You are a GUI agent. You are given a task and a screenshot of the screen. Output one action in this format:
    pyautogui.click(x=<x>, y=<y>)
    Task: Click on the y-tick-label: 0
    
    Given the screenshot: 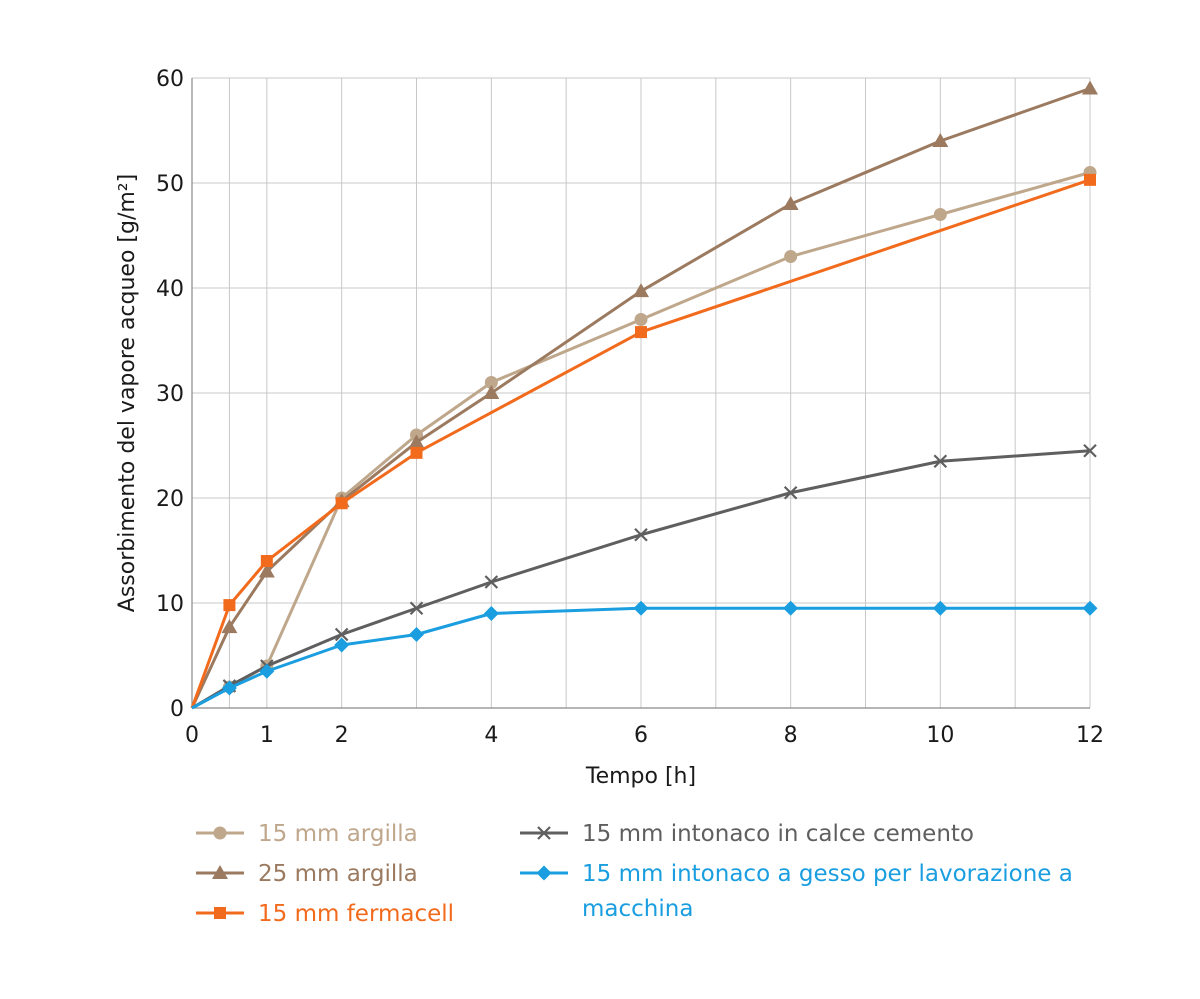 What is the action you would take?
    pyautogui.click(x=177, y=709)
    